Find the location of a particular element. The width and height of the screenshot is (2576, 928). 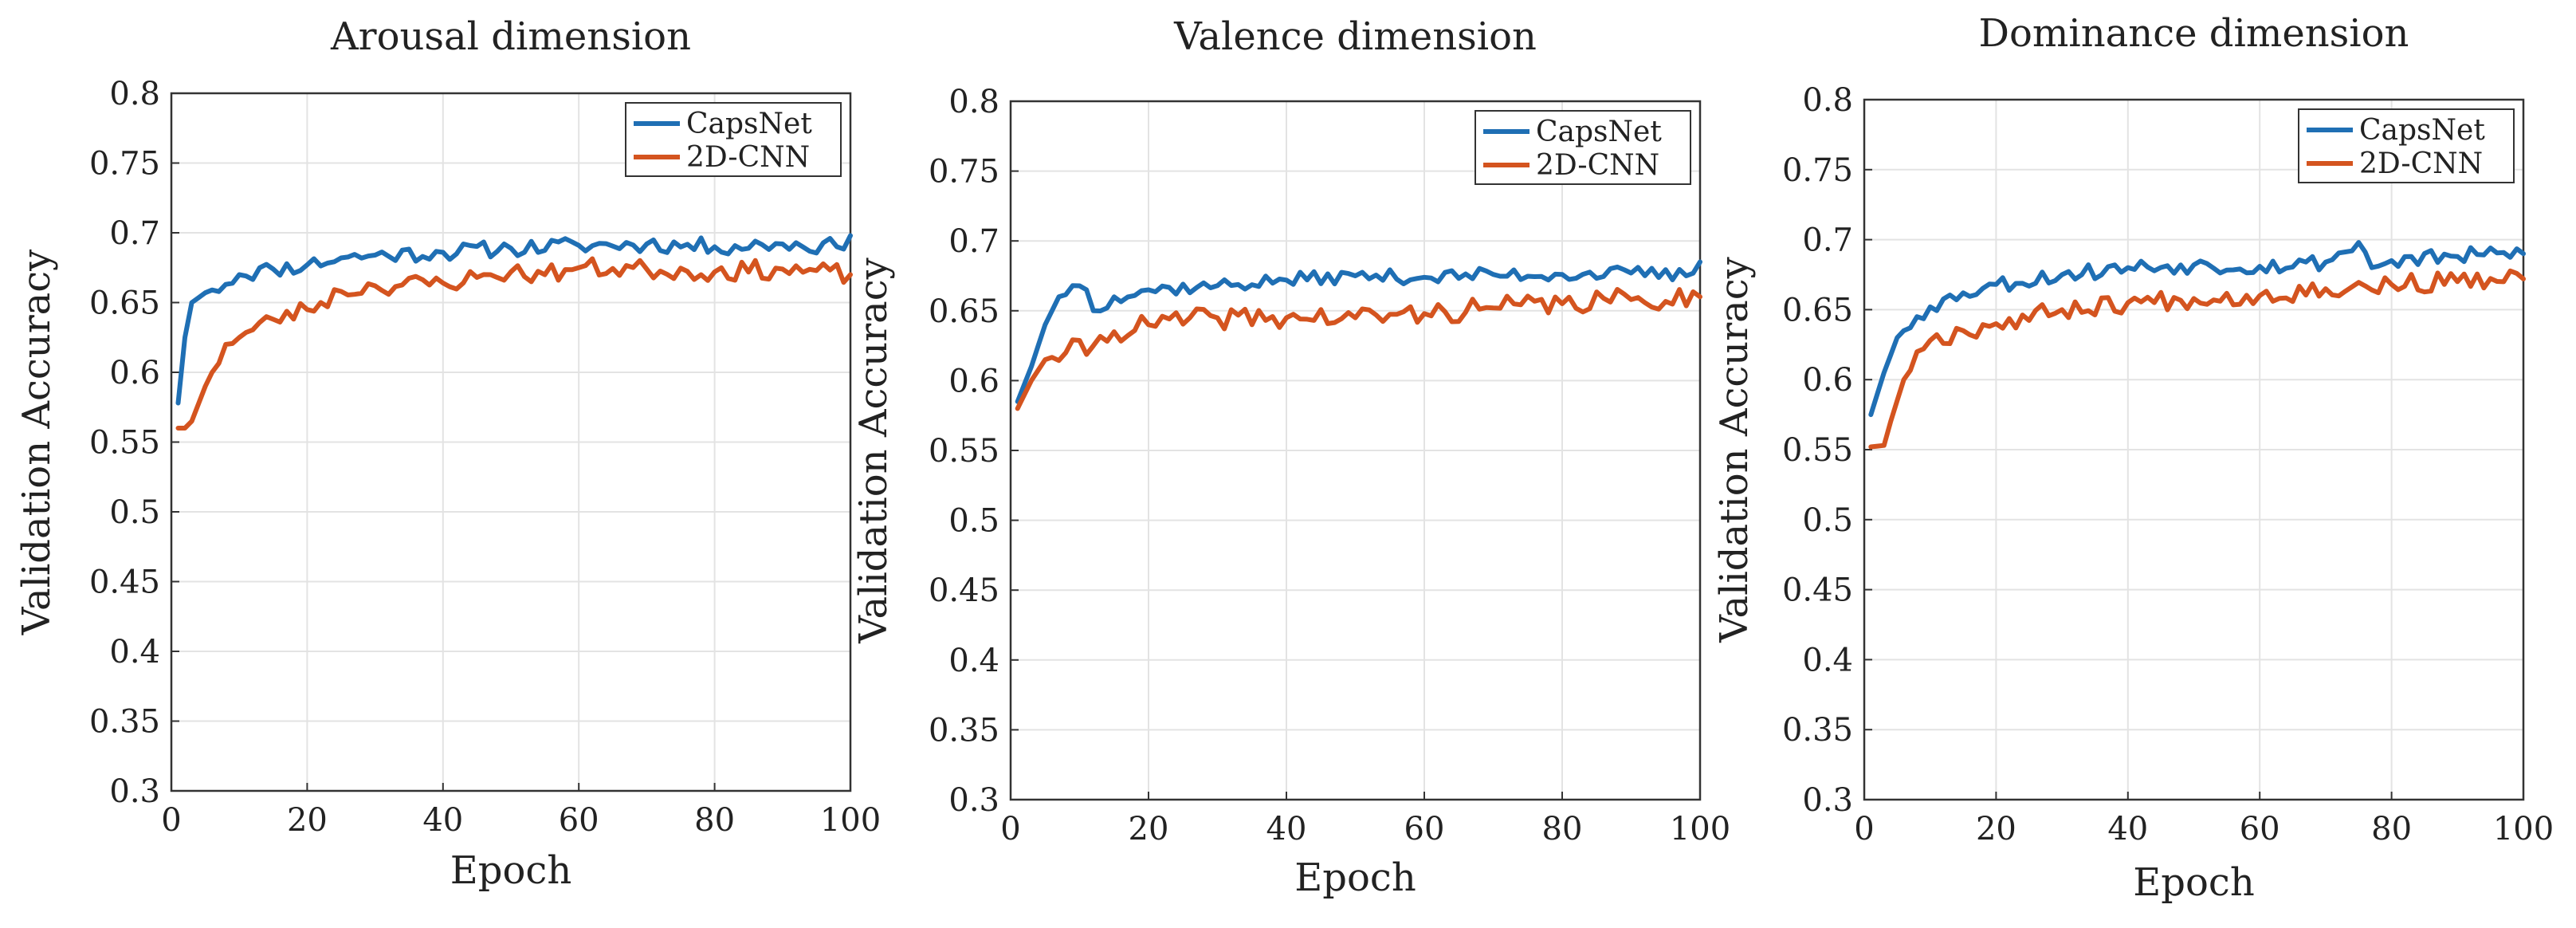

chart-title: Dominance dimension is located at coordinates (2194, 34).